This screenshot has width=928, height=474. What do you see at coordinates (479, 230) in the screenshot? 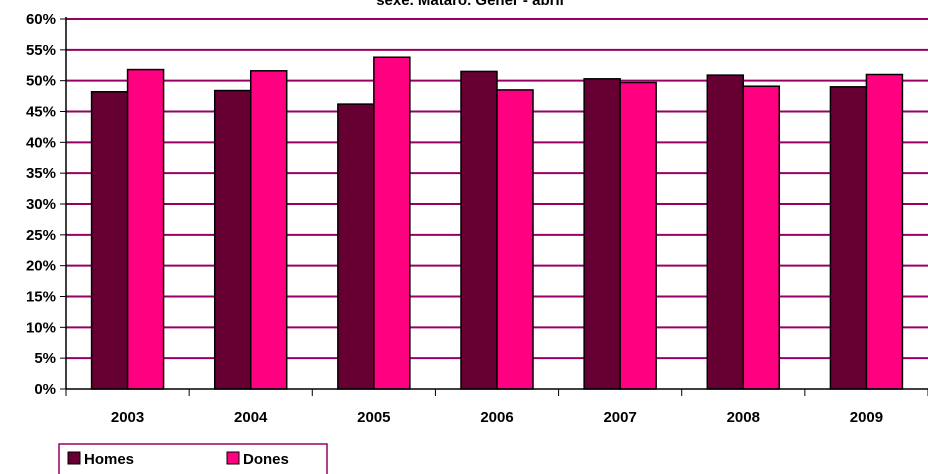
I see `bar-homes-2006` at bounding box center [479, 230].